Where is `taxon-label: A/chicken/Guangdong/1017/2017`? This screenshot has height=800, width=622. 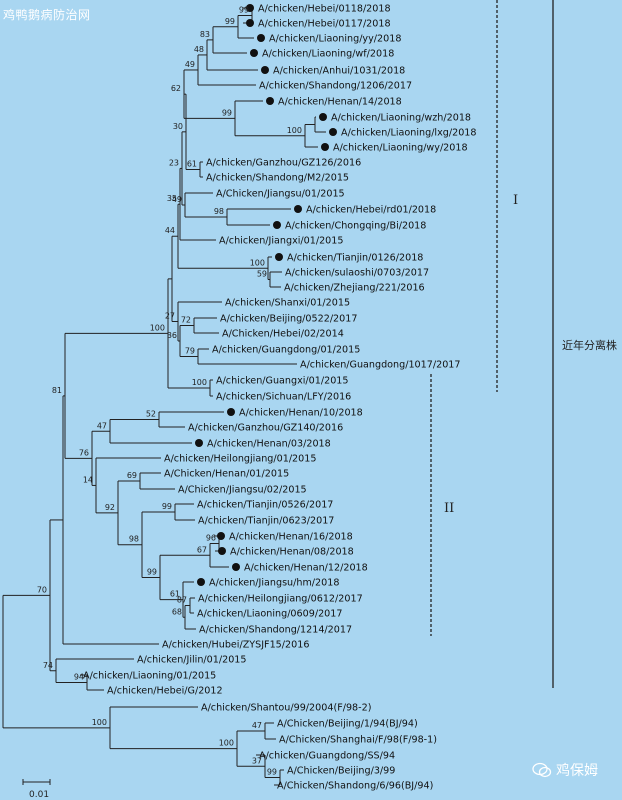
taxon-label: A/chicken/Guangdong/1017/2017 is located at coordinates (380, 365).